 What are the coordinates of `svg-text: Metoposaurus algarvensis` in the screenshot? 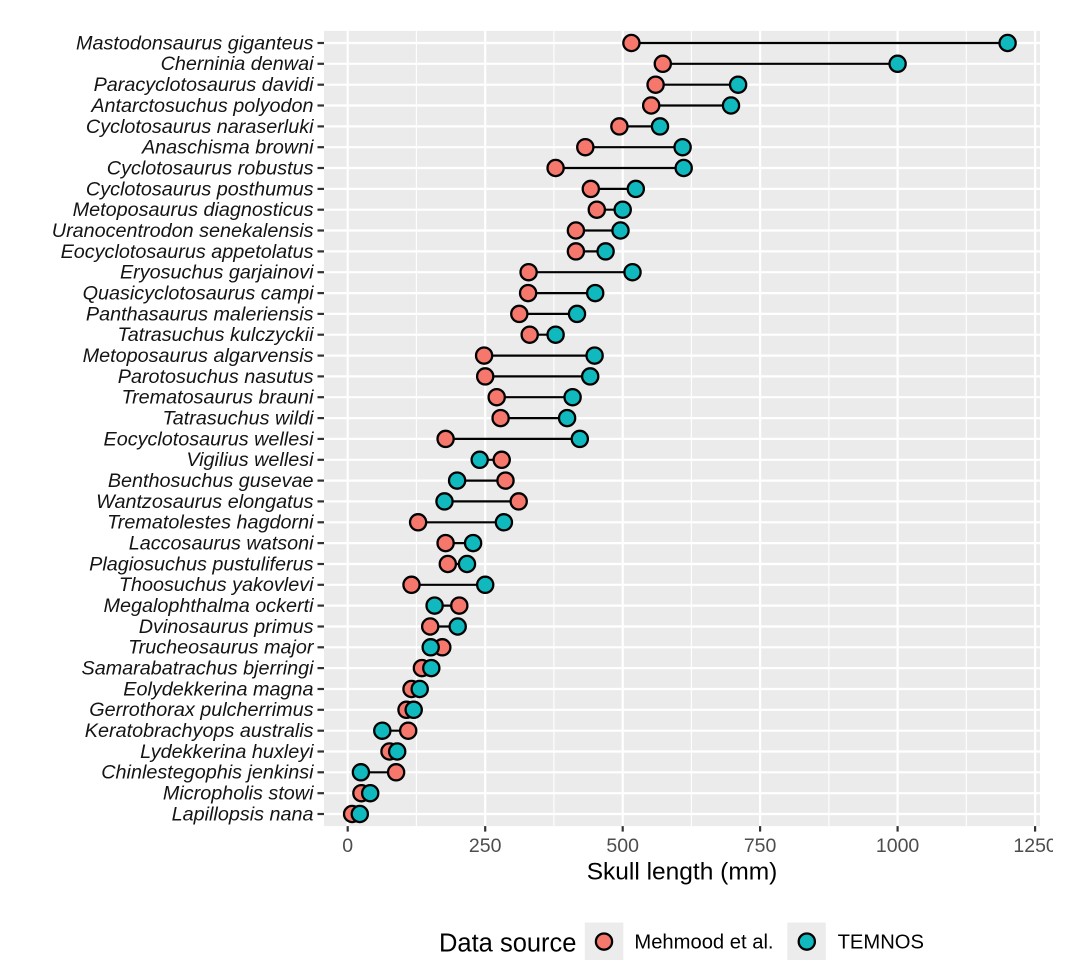 It's located at (198, 356).